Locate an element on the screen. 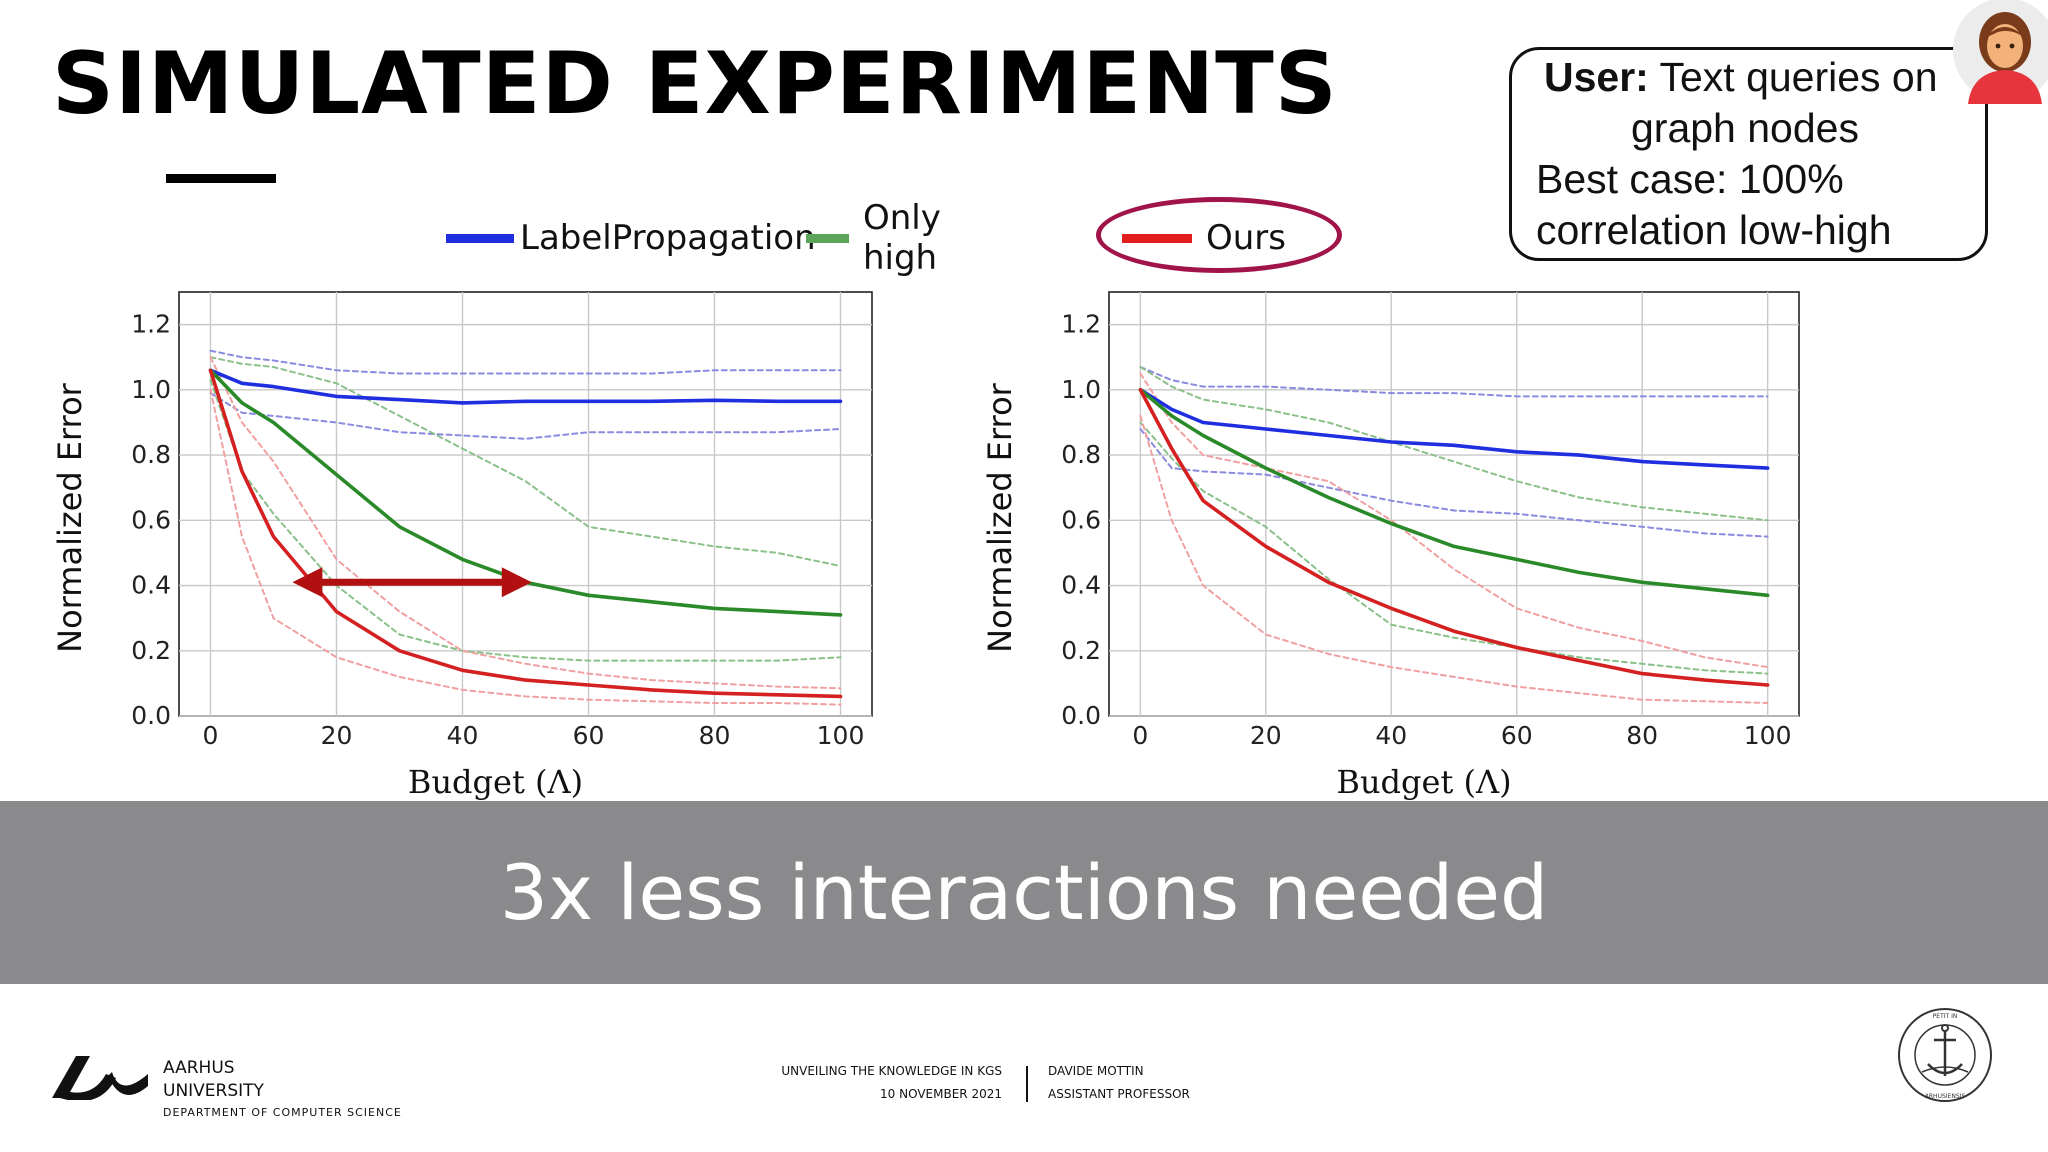  ours-highlight-ellipse is located at coordinates (1219, 235).